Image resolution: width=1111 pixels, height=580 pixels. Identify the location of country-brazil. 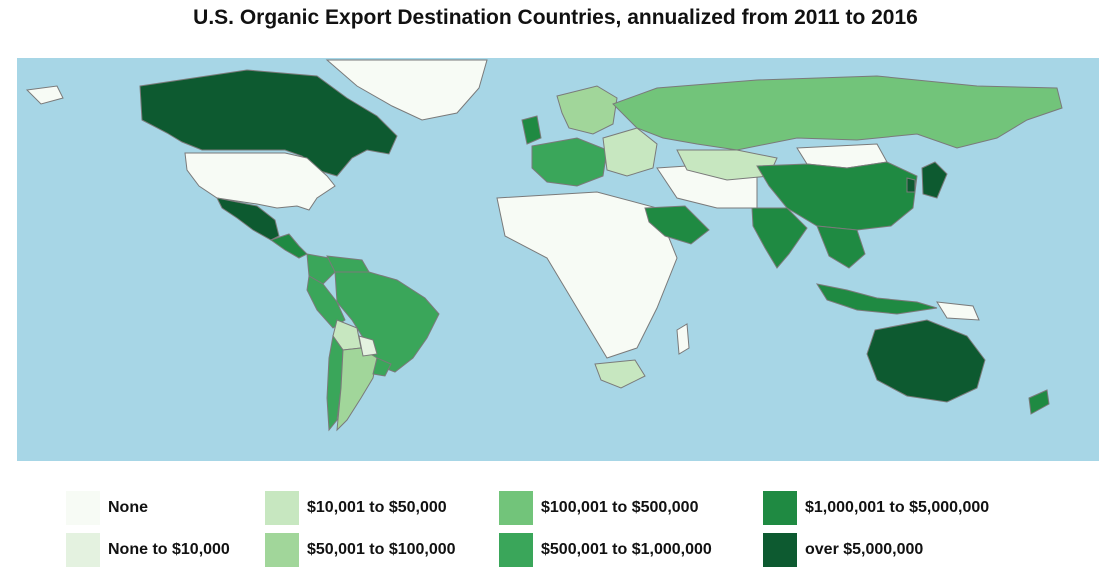
(387, 322).